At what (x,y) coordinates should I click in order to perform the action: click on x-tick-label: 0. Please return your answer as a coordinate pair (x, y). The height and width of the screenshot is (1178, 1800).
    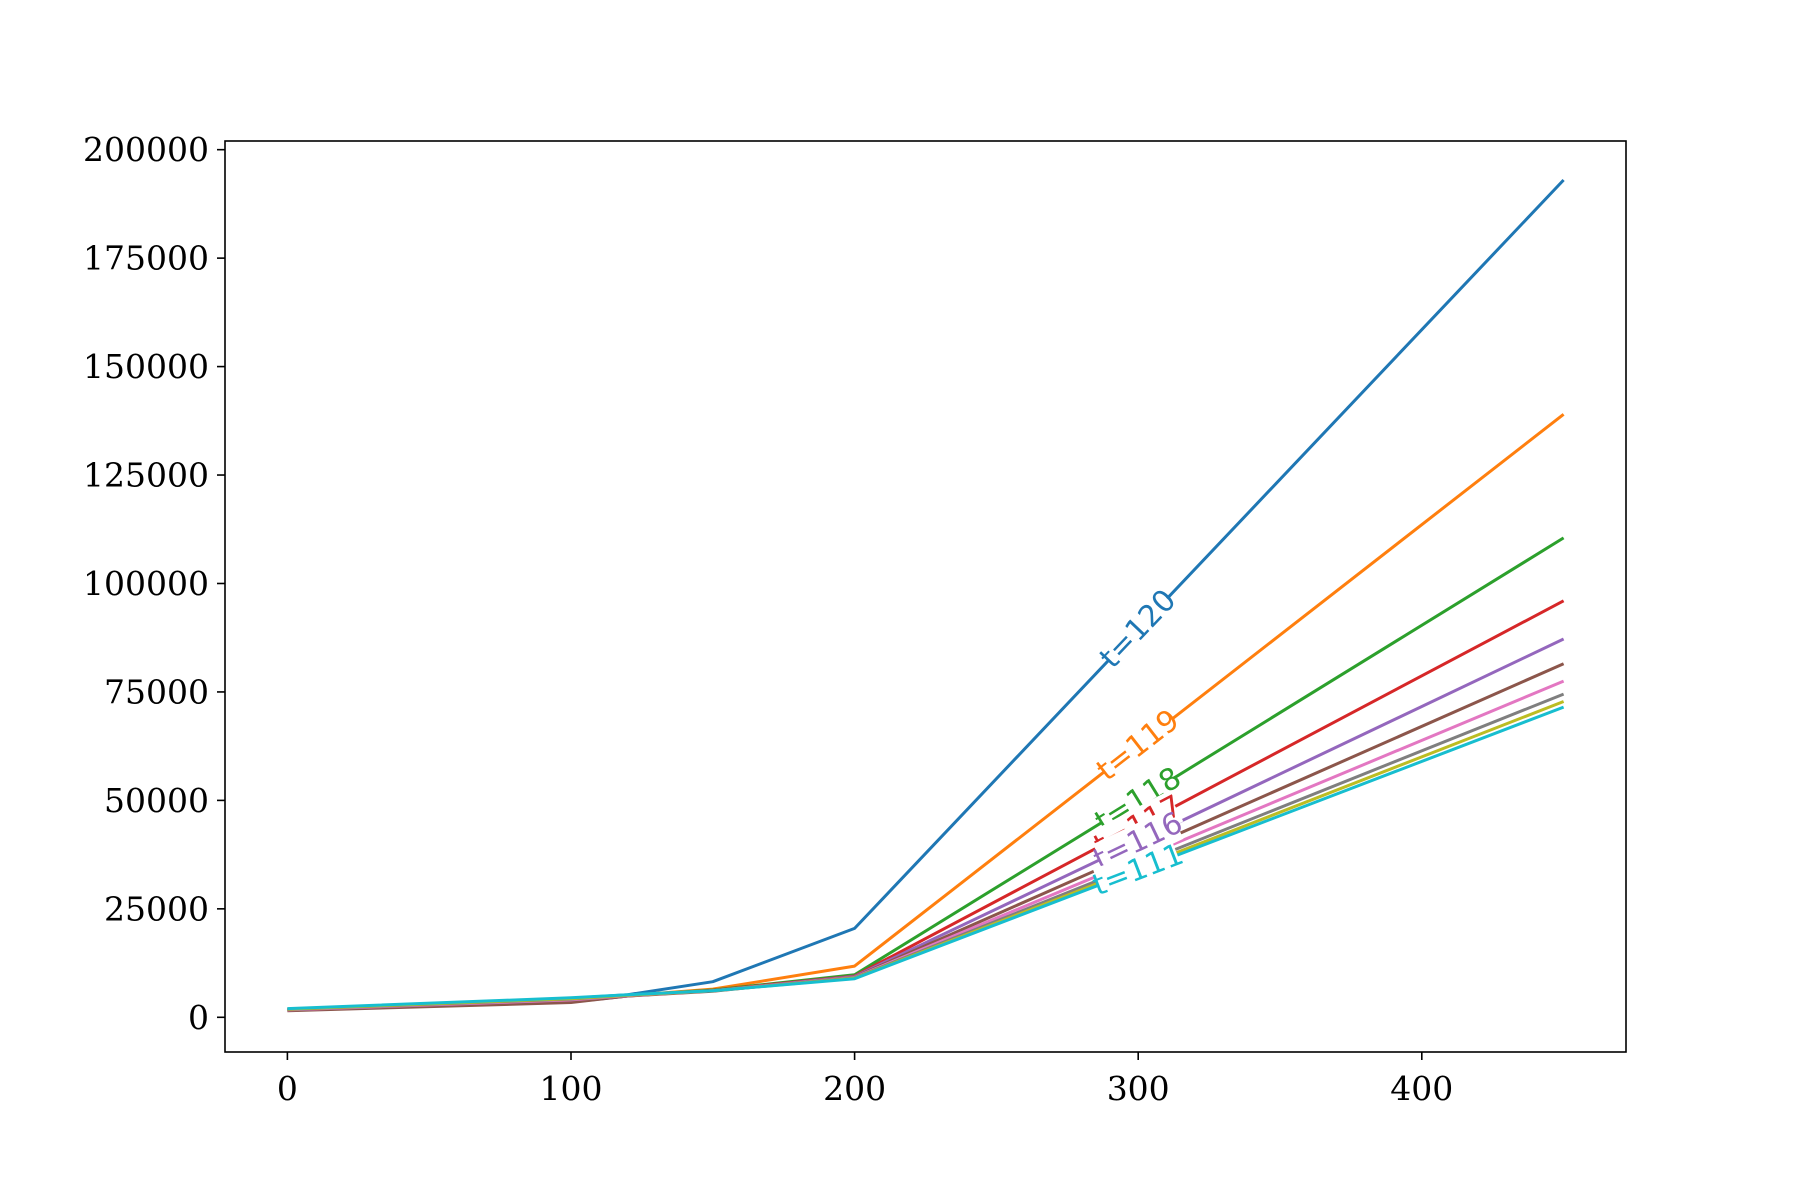
    Looking at the image, I should click on (287, 1088).